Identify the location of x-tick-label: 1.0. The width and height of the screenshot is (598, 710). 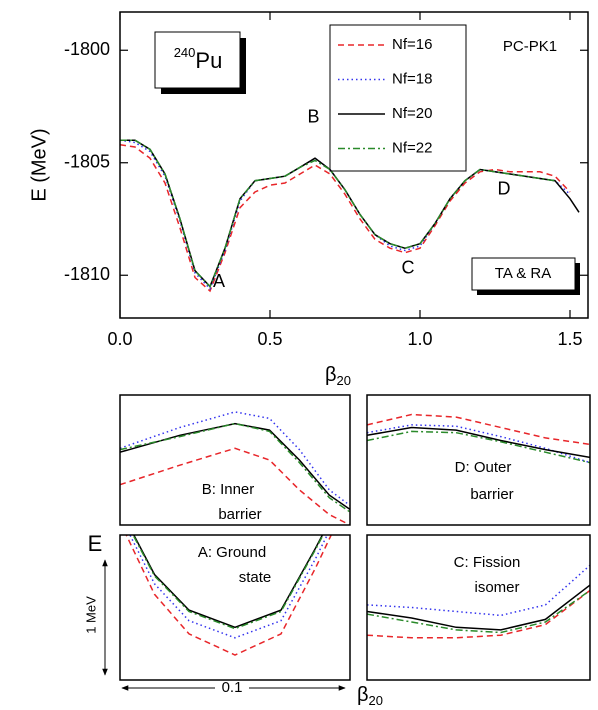
(419, 339).